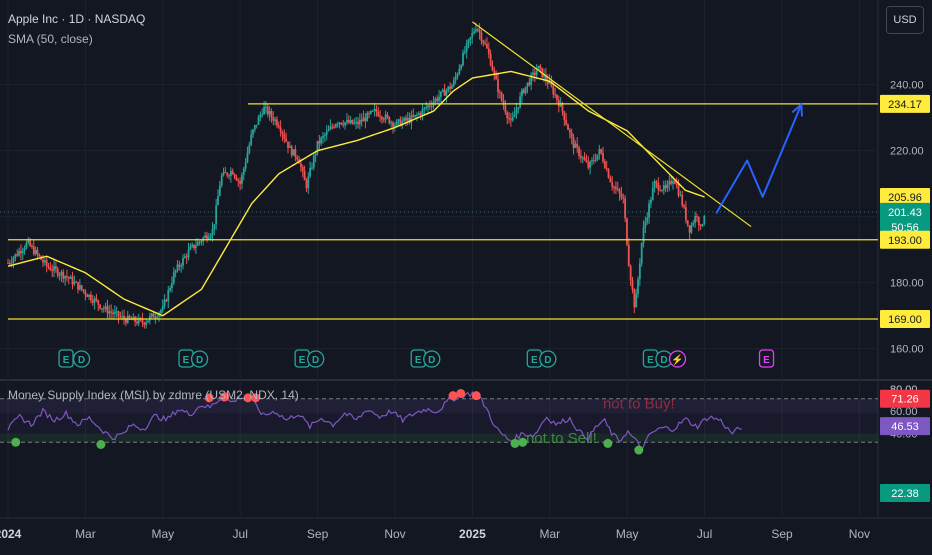 Image resolution: width=932 pixels, height=555 pixels. What do you see at coordinates (439, 406) in the screenshot?
I see `overbought-zone` at bounding box center [439, 406].